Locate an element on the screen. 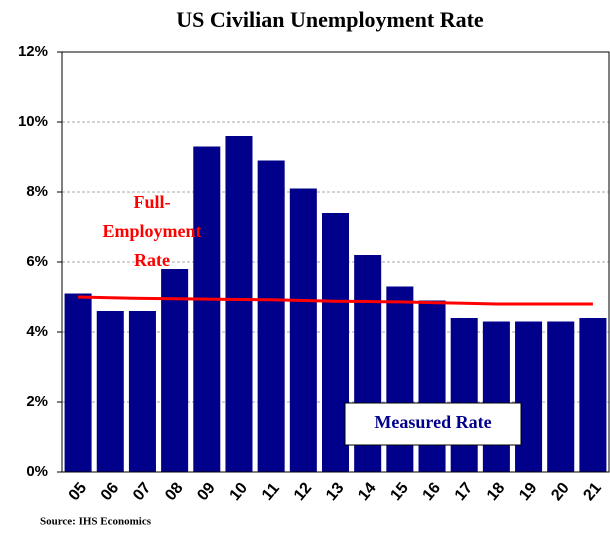 This screenshot has height=539, width=610. x-tick-label: 14 is located at coordinates (367, 491).